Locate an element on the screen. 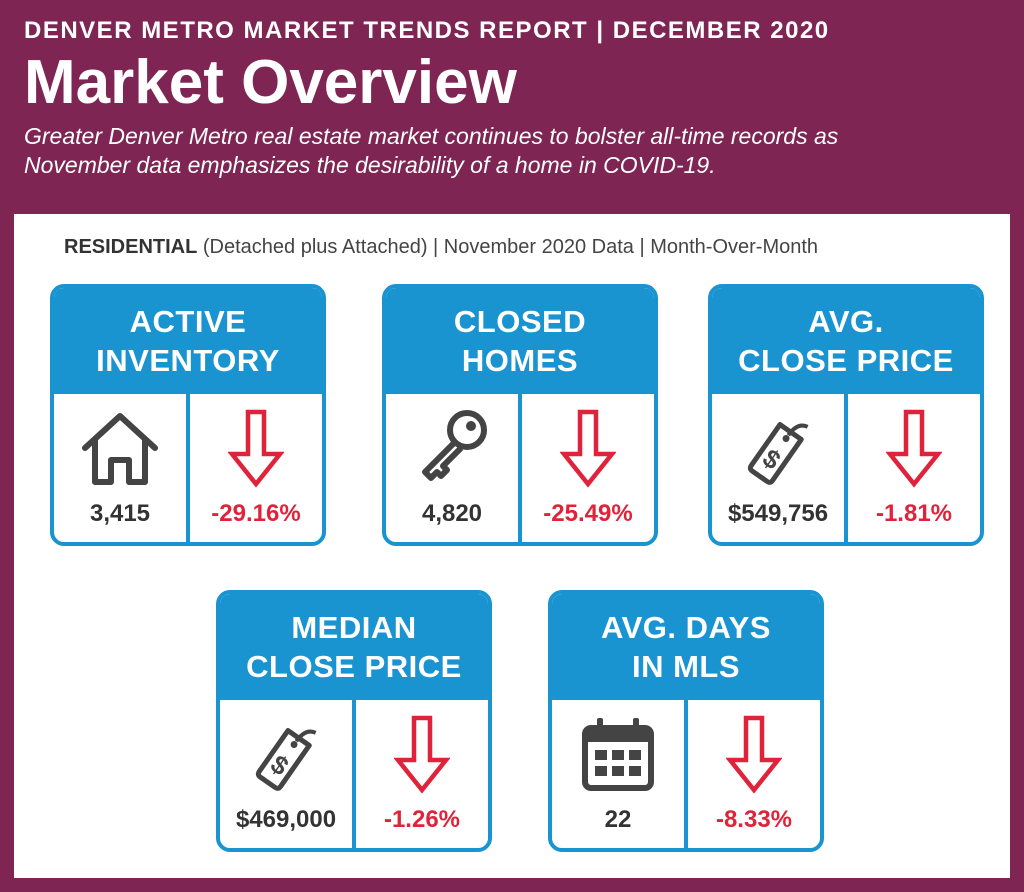  card-title-line-2: IN MLS is located at coordinates (686, 666).